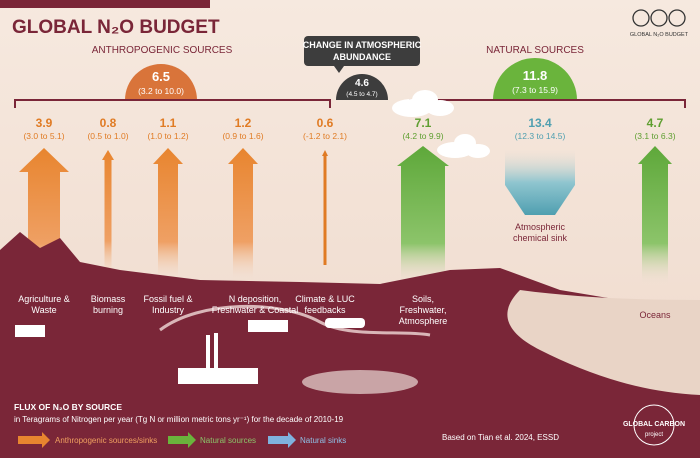 The height and width of the screenshot is (458, 700). What do you see at coordinates (362, 83) in the screenshot?
I see `group-total: 4.6` at bounding box center [362, 83].